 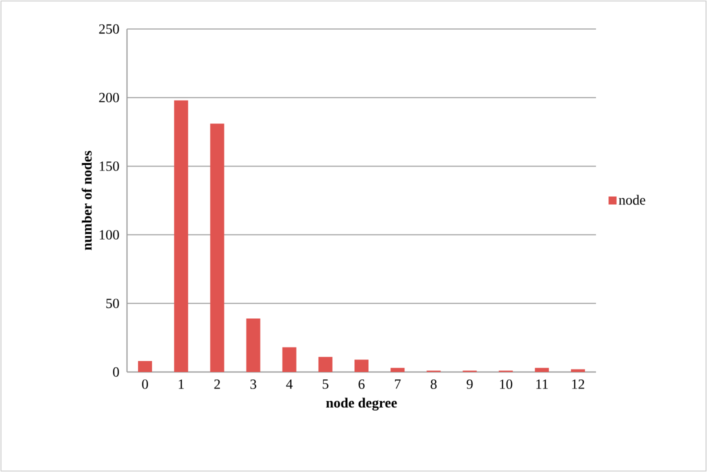 What do you see at coordinates (506, 384) in the screenshot?
I see `x-tick-label: 10` at bounding box center [506, 384].